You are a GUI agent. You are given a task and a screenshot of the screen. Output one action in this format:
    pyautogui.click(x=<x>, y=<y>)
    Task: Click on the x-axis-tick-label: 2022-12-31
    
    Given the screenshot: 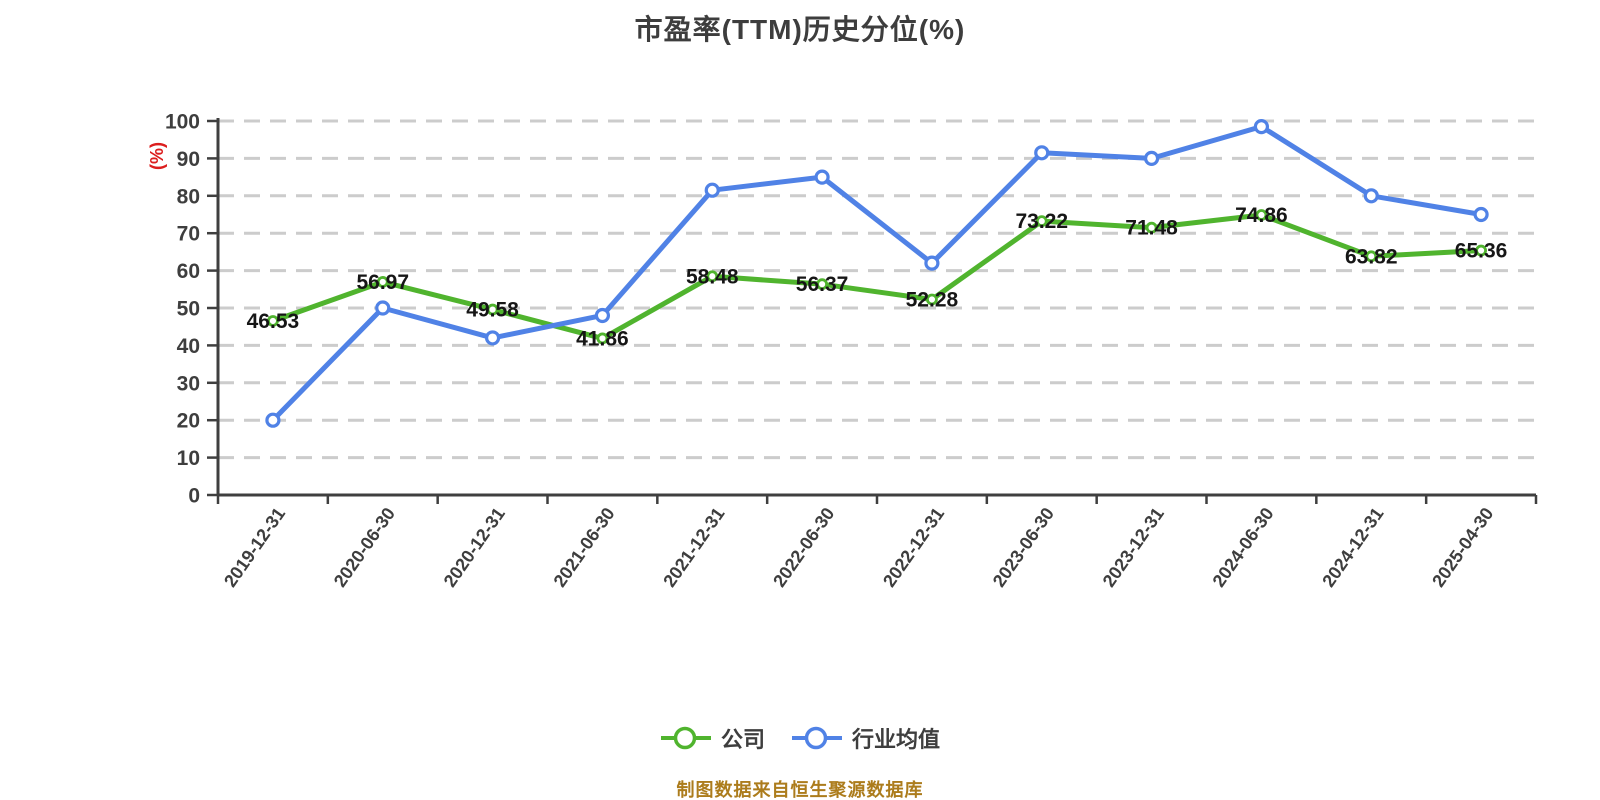 What is the action you would take?
    pyautogui.click(x=913, y=547)
    